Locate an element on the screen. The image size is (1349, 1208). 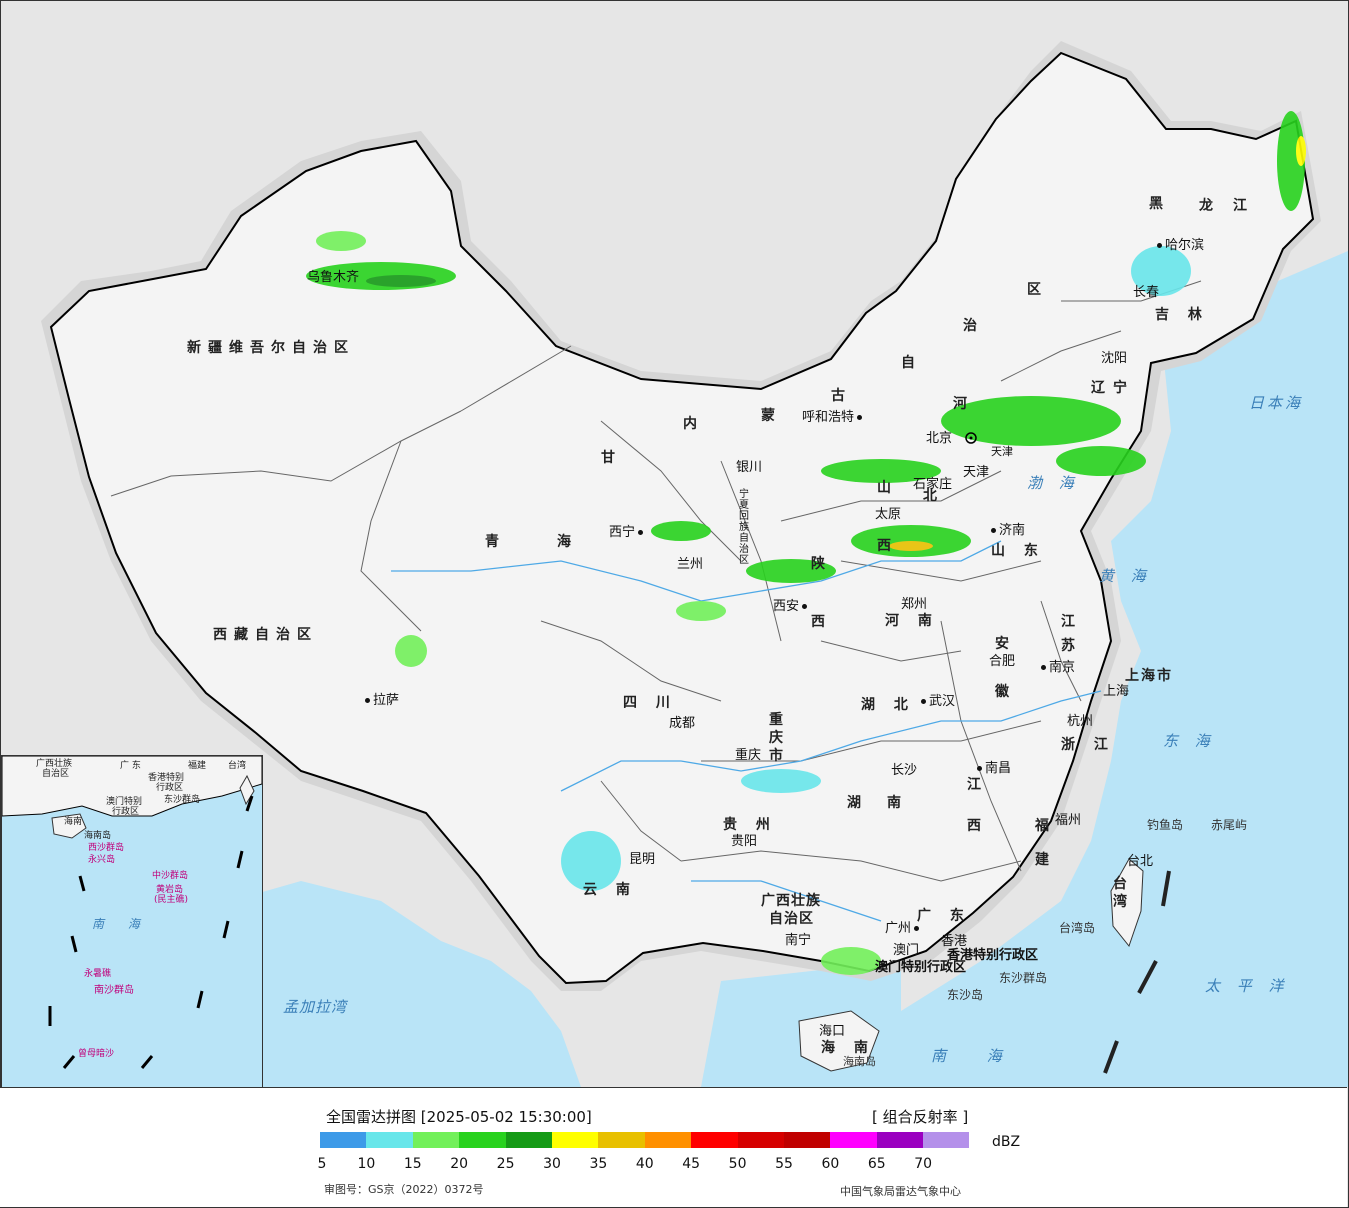
city-hefei: 合肥 is located at coordinates (1002, 661).